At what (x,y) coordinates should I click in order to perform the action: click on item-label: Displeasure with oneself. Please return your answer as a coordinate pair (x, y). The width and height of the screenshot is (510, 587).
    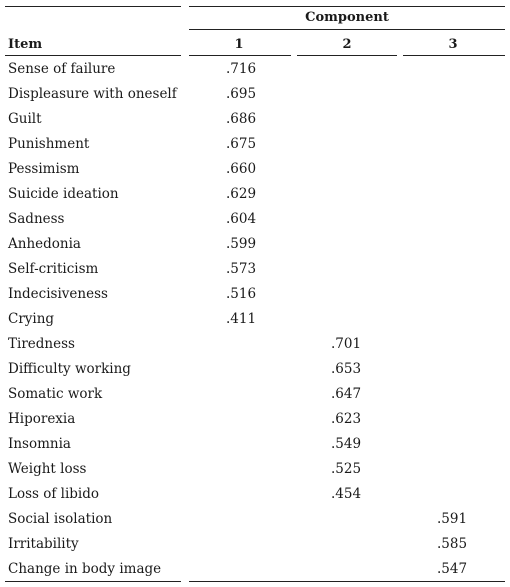
    Looking at the image, I should click on (92, 94).